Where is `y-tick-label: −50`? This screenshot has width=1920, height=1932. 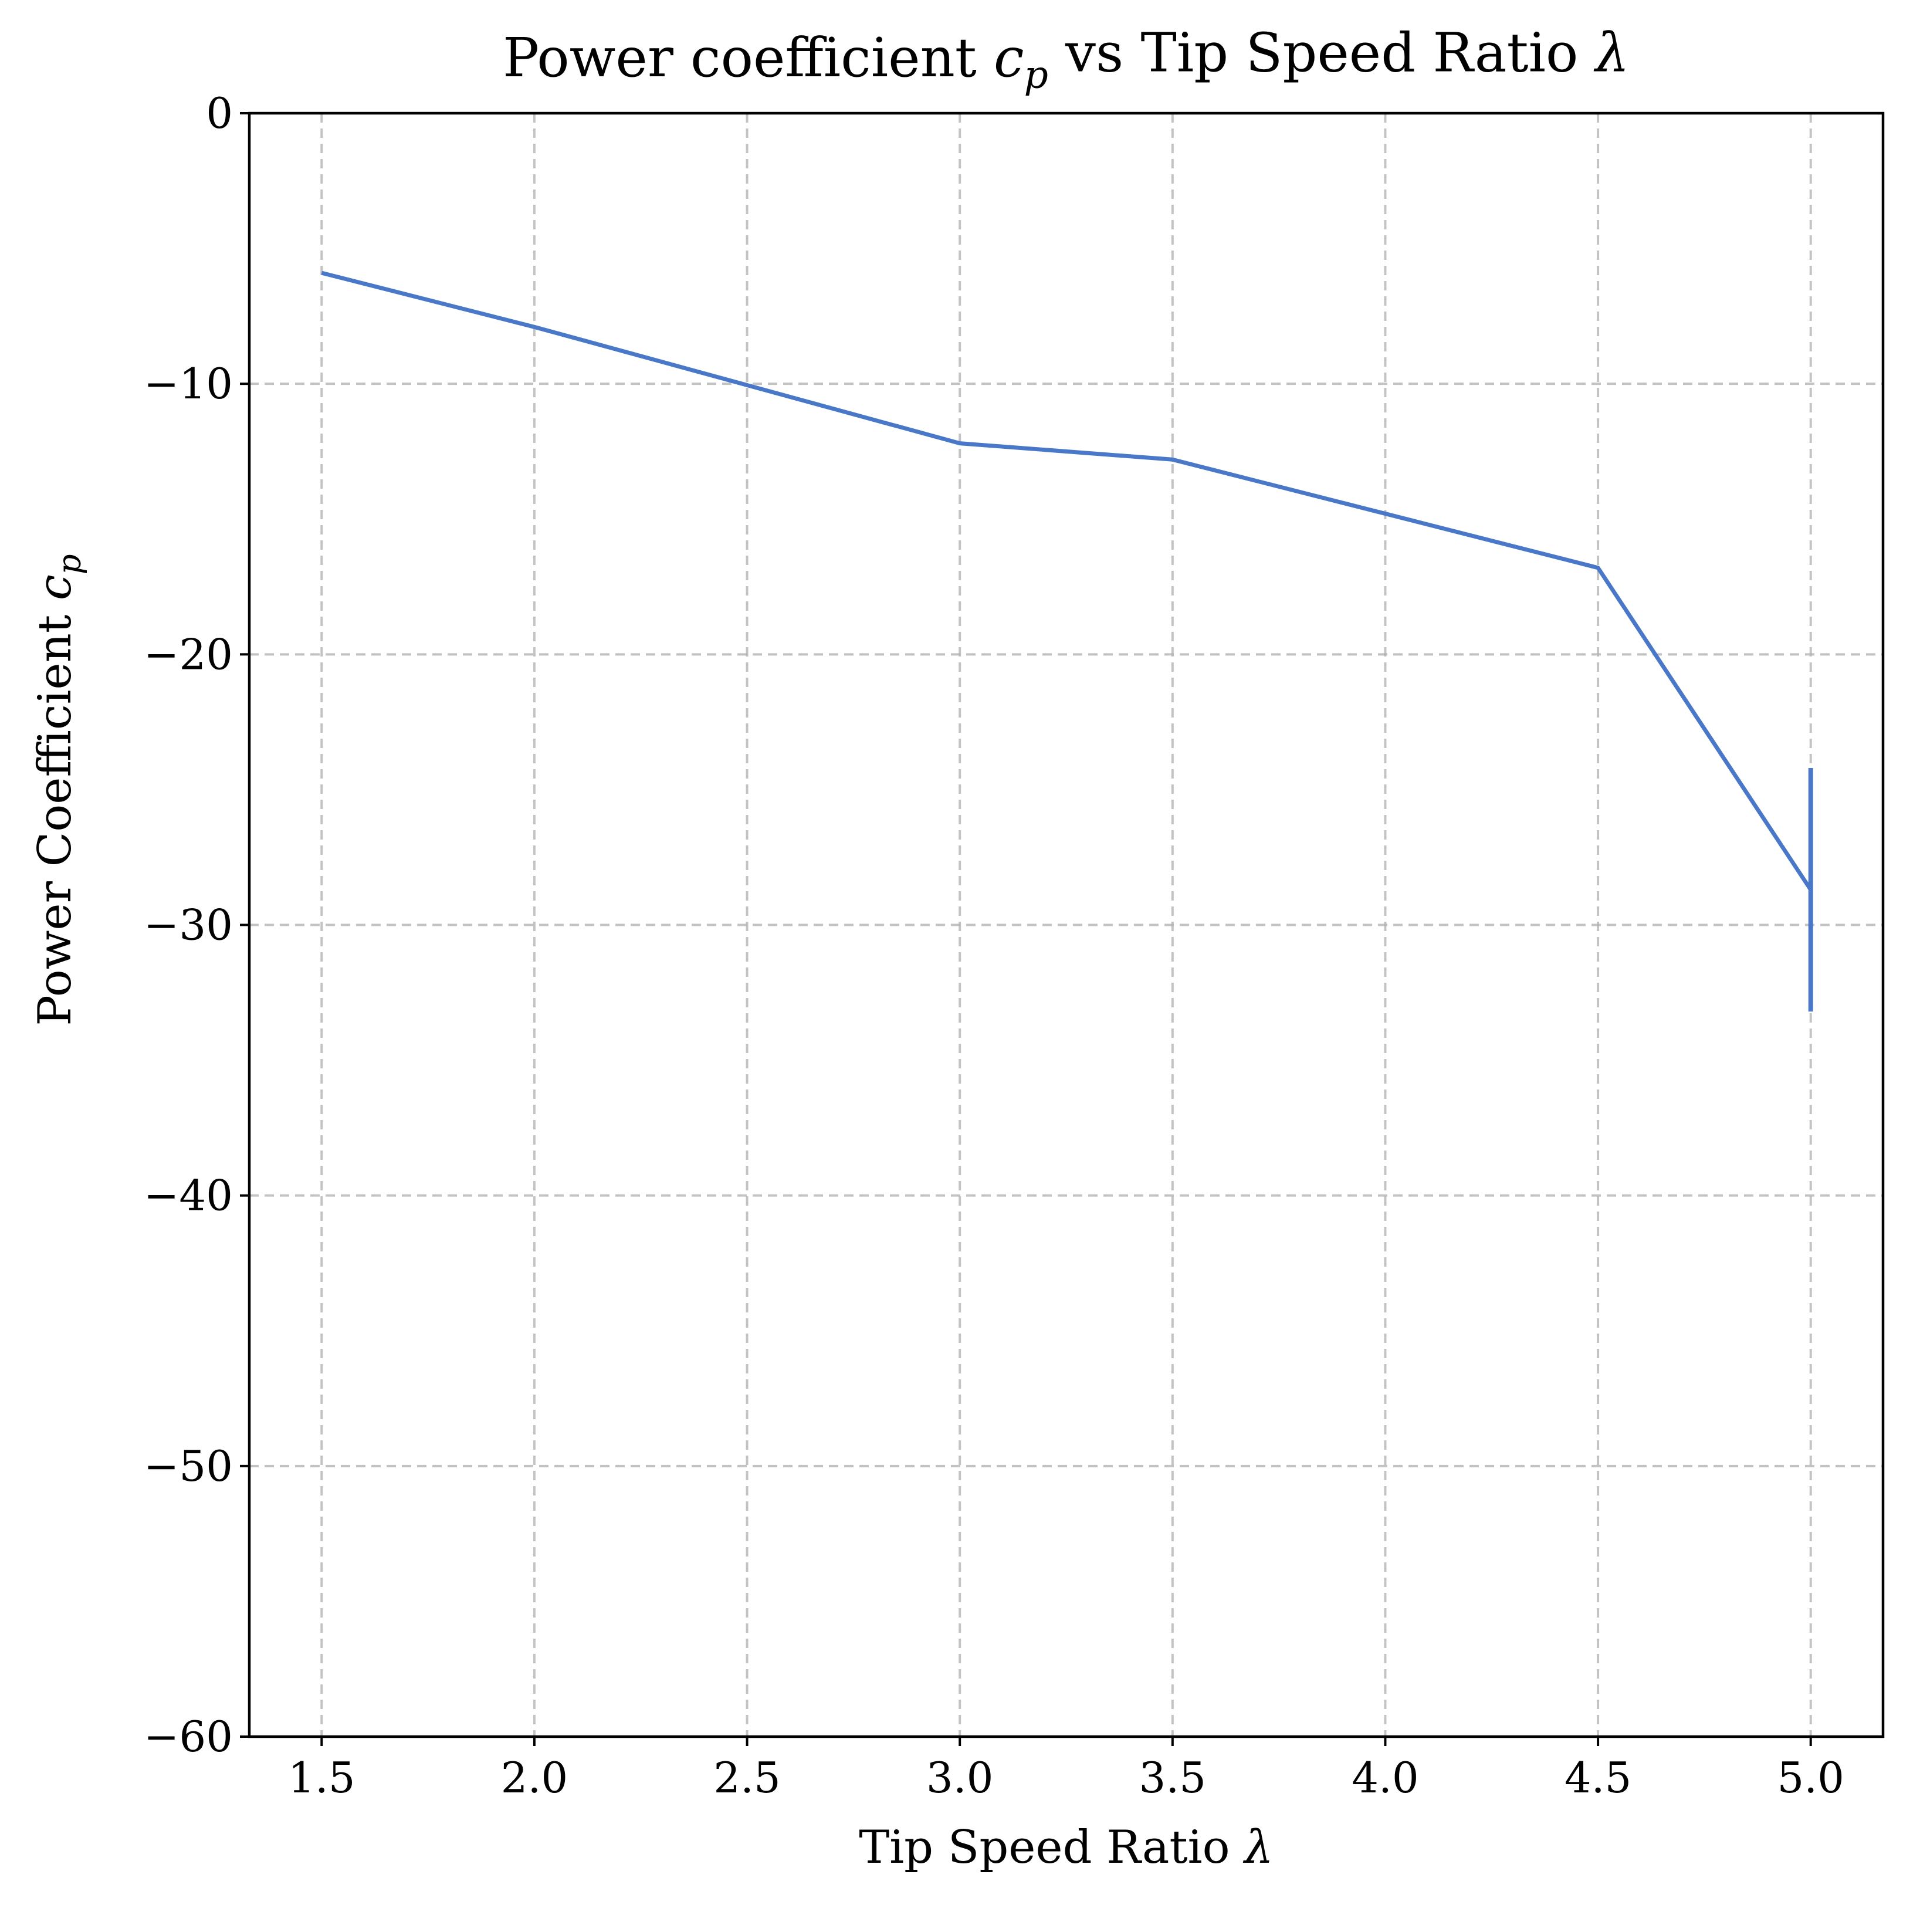 y-tick-label: −50 is located at coordinates (188, 1466).